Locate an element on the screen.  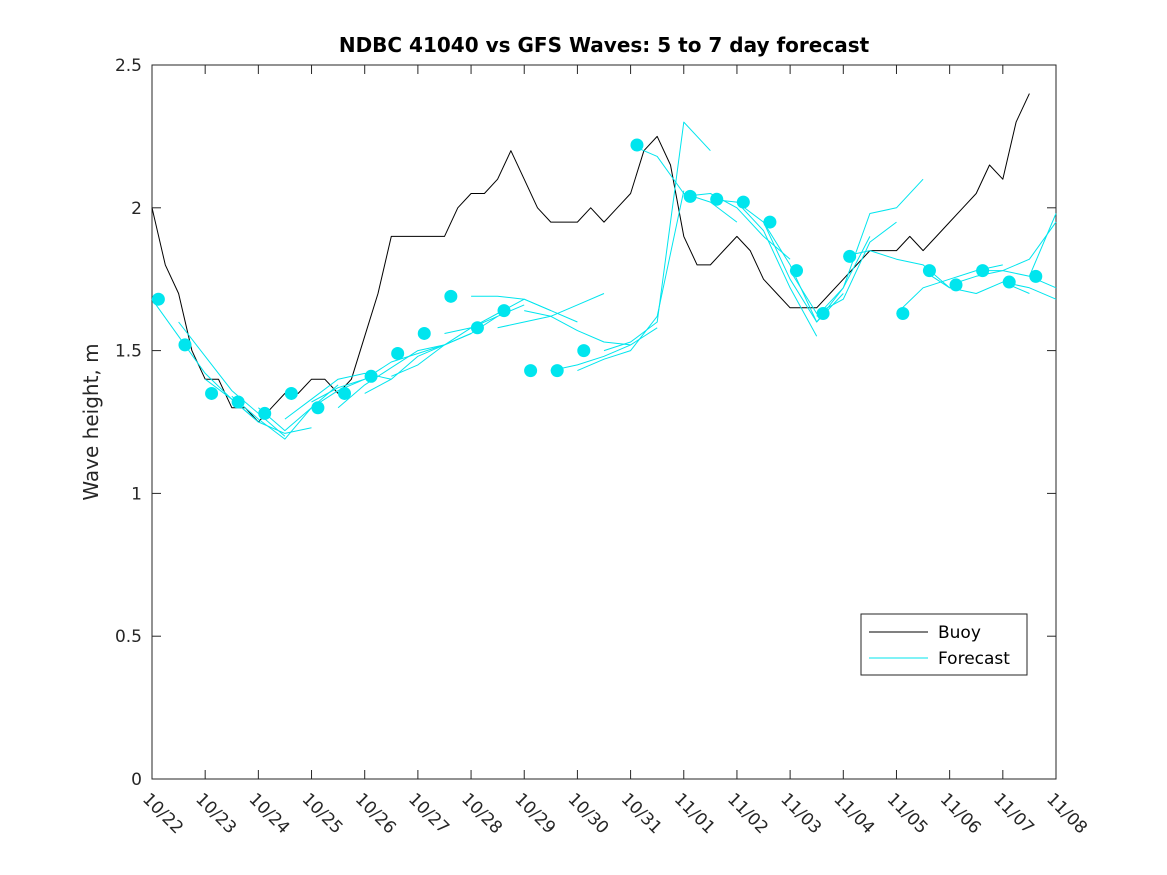
legend-forecast-label: Forecast is located at coordinates (974, 659).